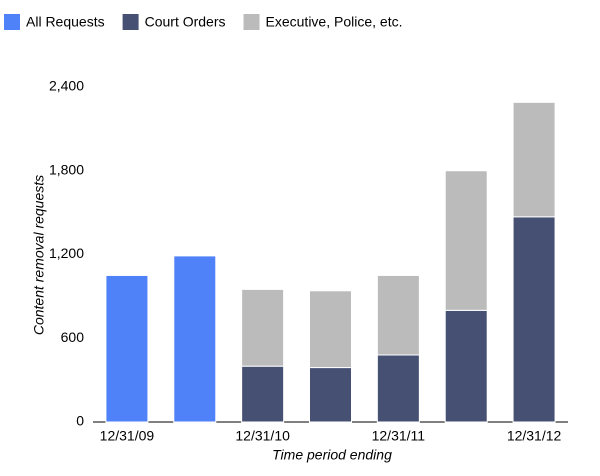 The height and width of the screenshot is (476, 600). I want to click on y-tick-label: 1,800, so click(66, 169).